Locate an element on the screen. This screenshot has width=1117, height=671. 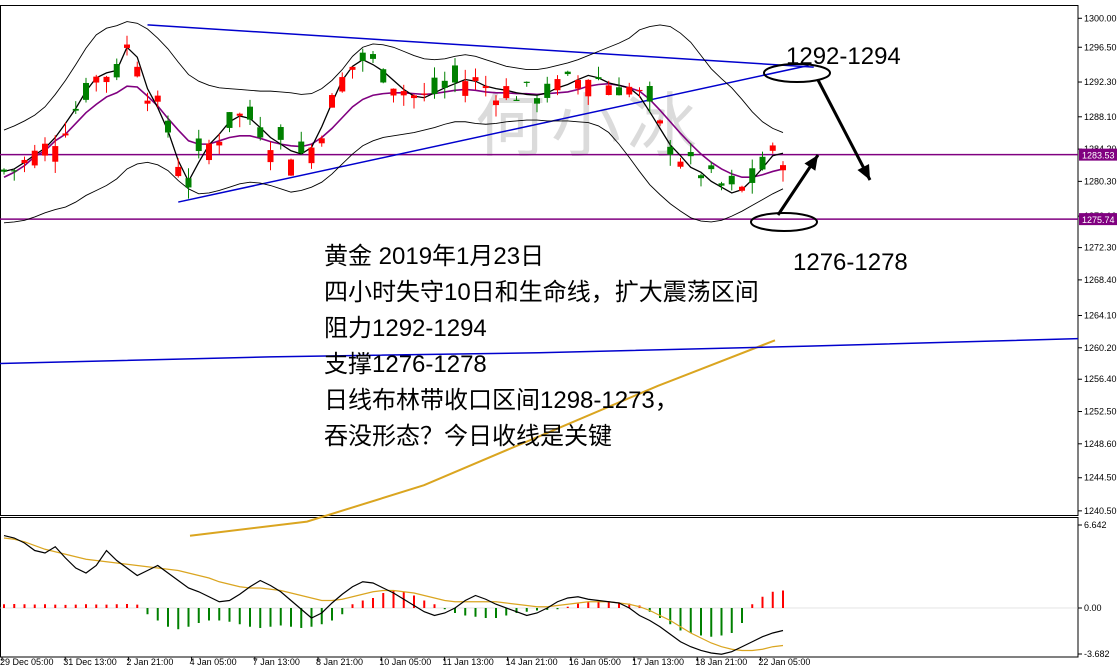
y-tick-label: 1248.60 is located at coordinates (1100, 444).